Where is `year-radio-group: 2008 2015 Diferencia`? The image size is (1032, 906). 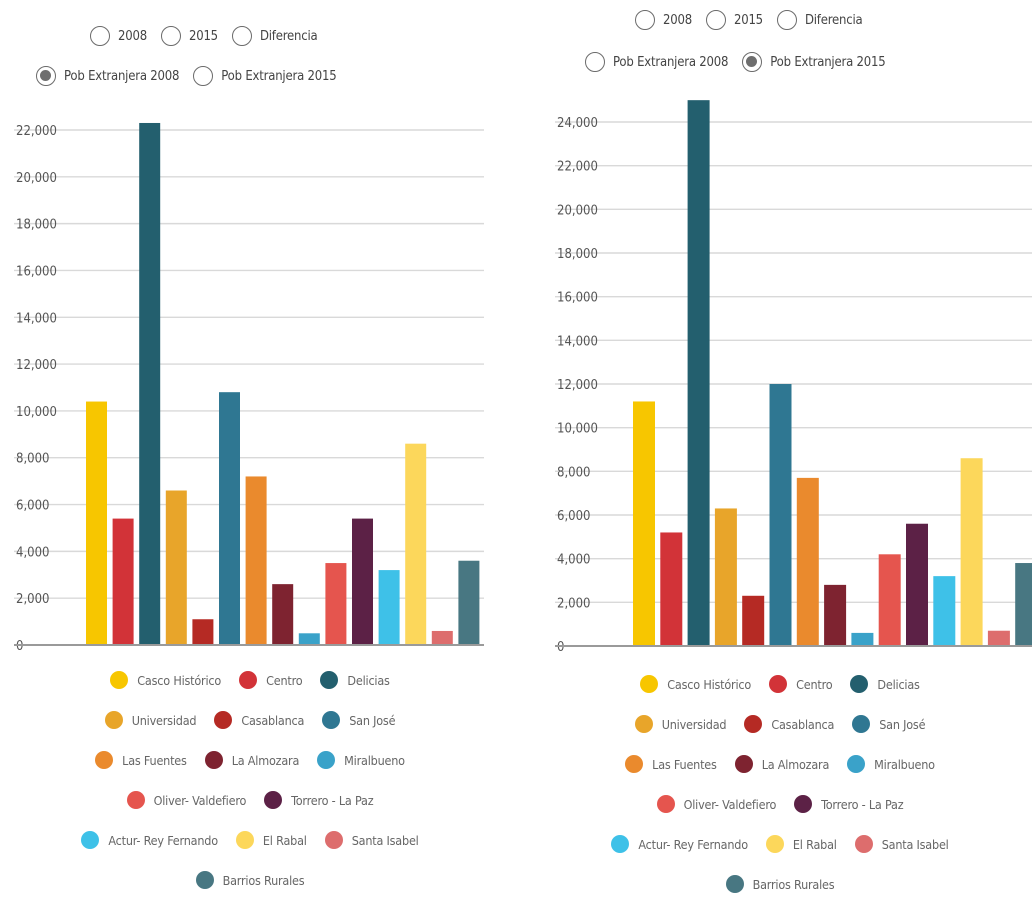
year-radio-group: 2008 2015 Diferencia is located at coordinates (756, 20).